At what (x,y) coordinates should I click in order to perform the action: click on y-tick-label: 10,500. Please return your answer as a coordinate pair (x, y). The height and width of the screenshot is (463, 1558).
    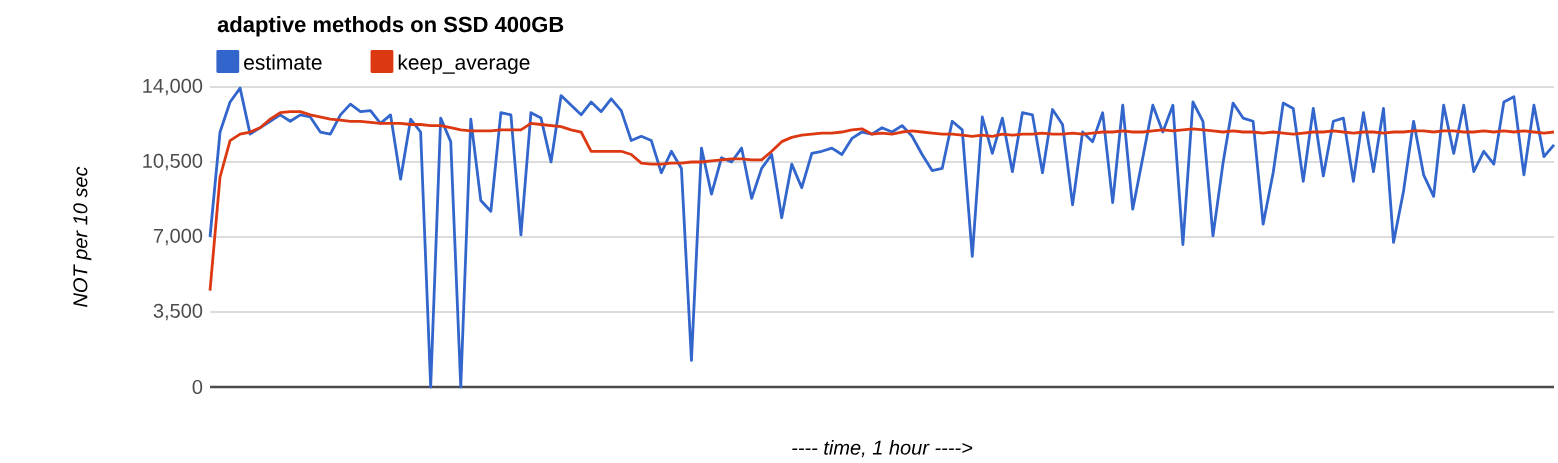
    Looking at the image, I should click on (173, 162).